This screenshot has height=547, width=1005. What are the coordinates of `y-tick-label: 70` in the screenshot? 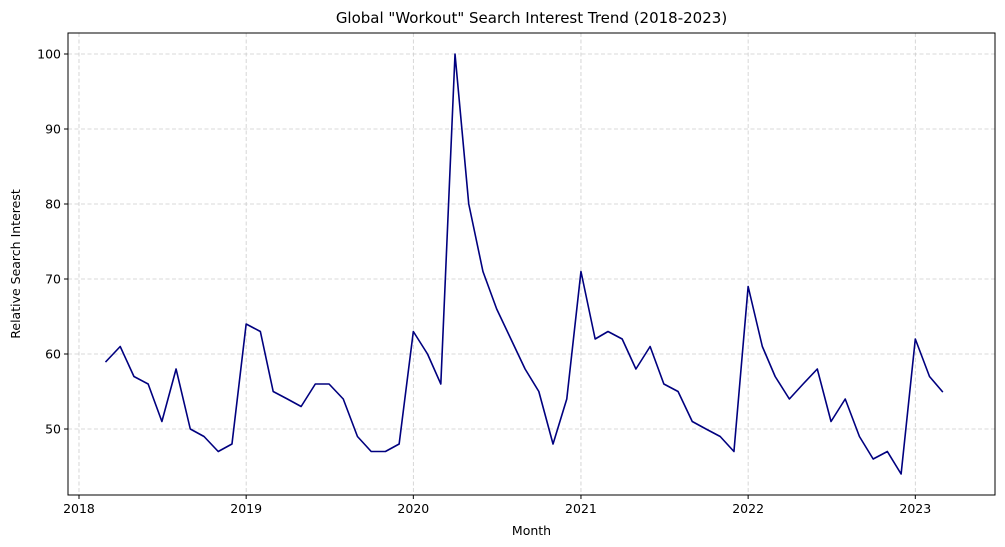 It's located at (53, 279).